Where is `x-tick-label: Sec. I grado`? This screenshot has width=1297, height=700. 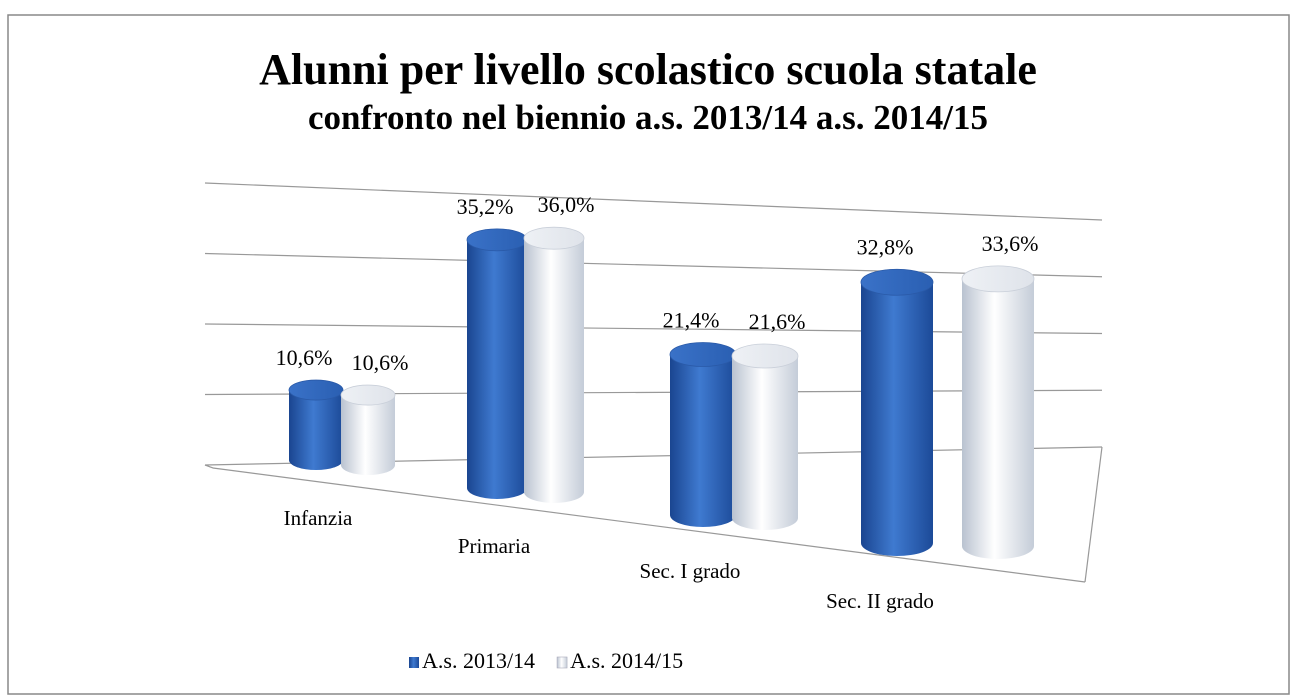 x-tick-label: Sec. I grado is located at coordinates (690, 571).